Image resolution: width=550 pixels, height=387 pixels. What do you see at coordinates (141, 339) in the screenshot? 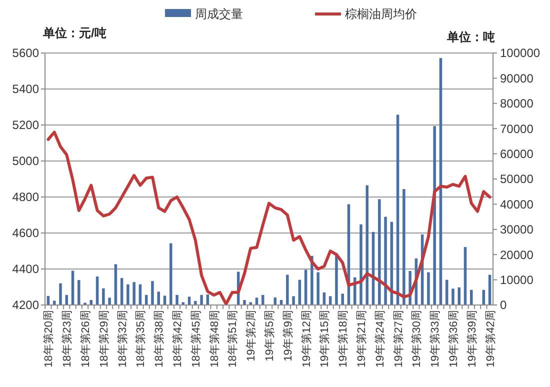
I see `x-tick-label: 18年第35周` at bounding box center [141, 339].